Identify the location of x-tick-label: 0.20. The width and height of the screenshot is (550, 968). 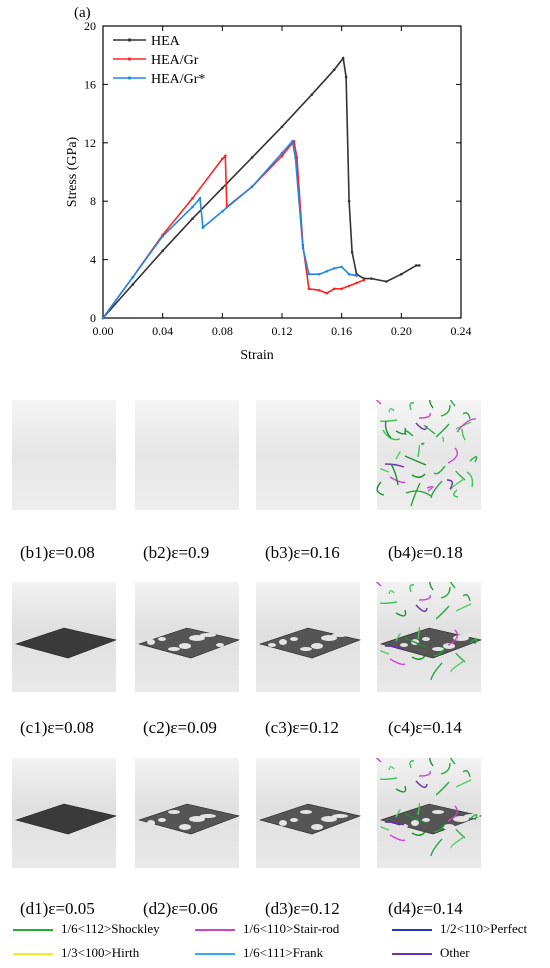
(401, 331).